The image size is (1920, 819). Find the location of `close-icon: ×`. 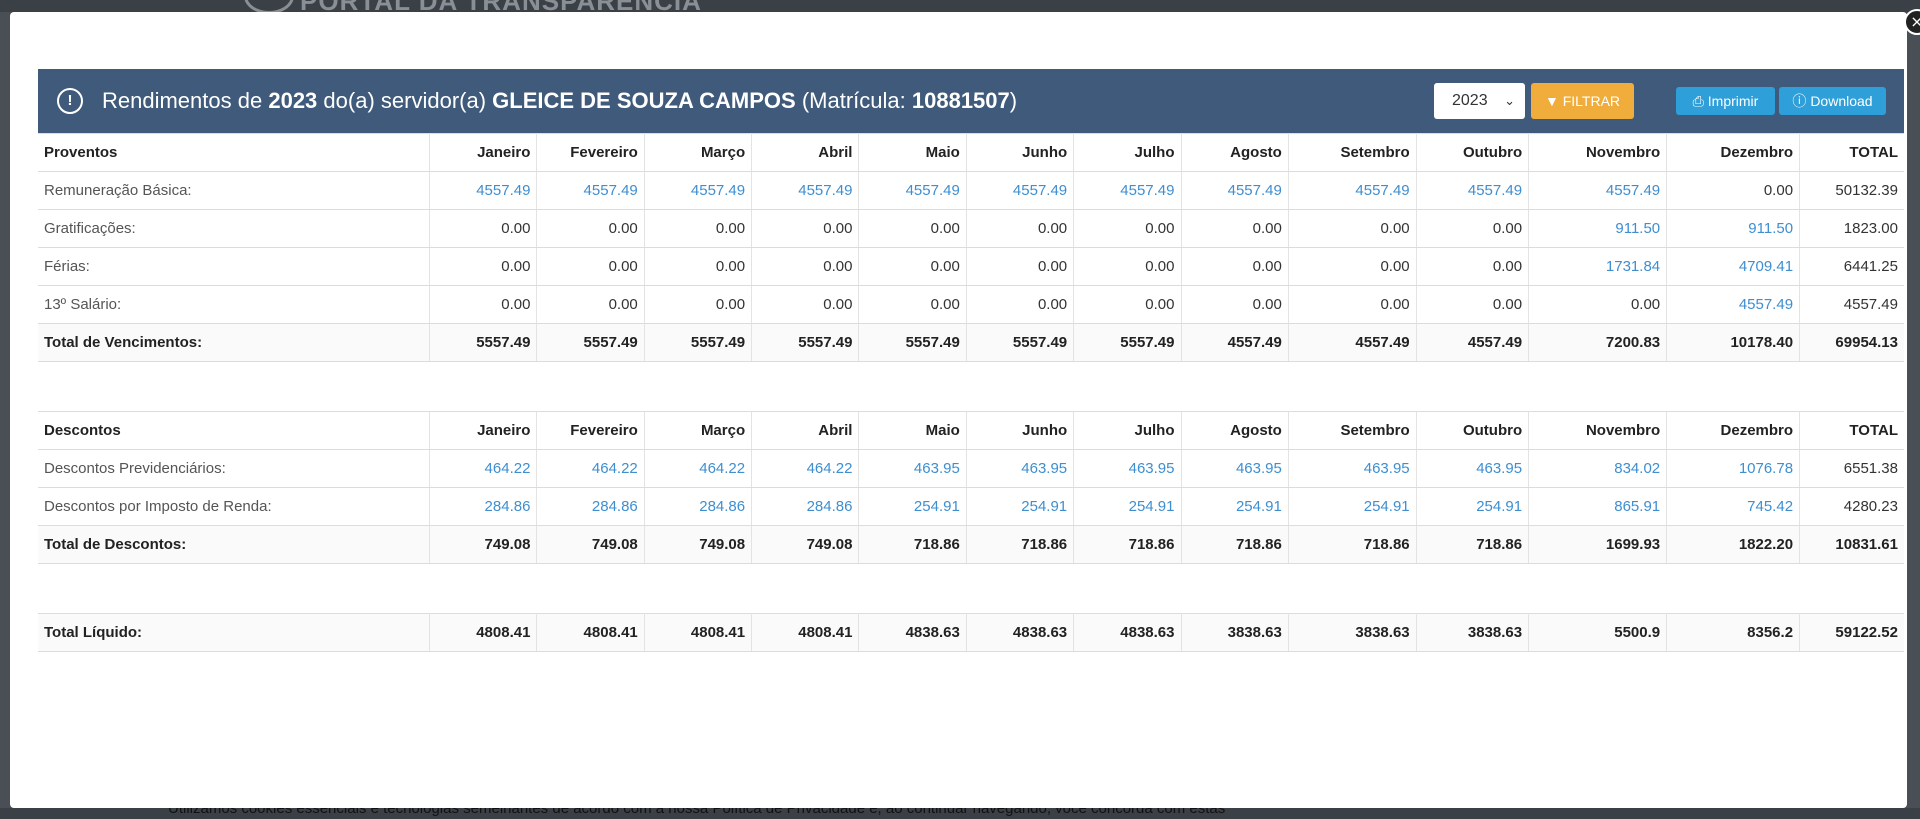

close-icon: × is located at coordinates (1912, 22).